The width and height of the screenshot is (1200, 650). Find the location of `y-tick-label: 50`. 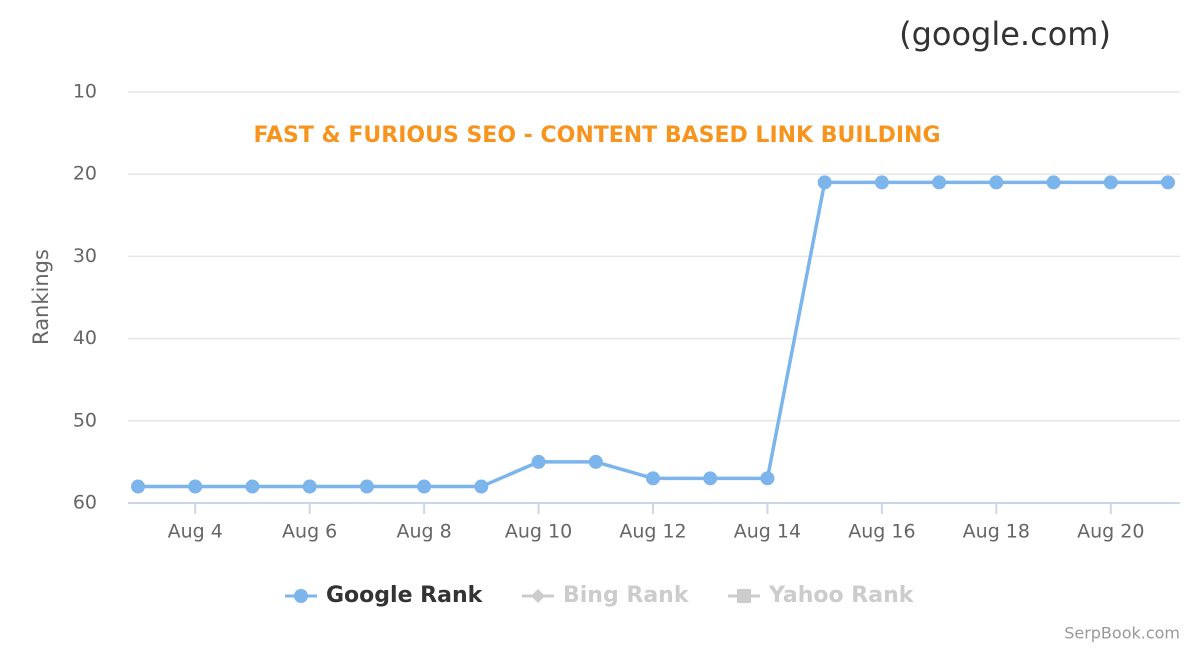

y-tick-label: 50 is located at coordinates (85, 420).